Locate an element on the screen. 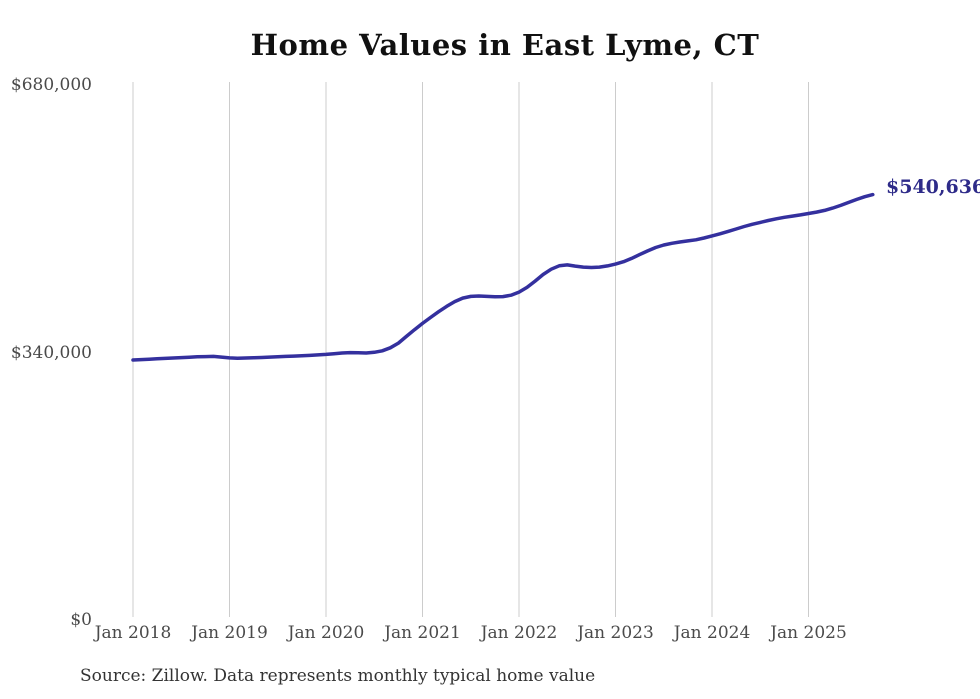  y-axis-tick-label: $680,000 is located at coordinates (51, 85).